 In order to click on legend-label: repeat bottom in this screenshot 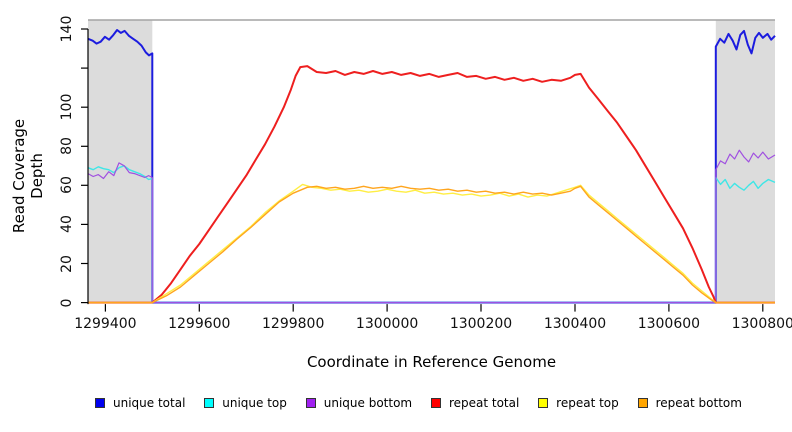, I will do `click(698, 403)`.